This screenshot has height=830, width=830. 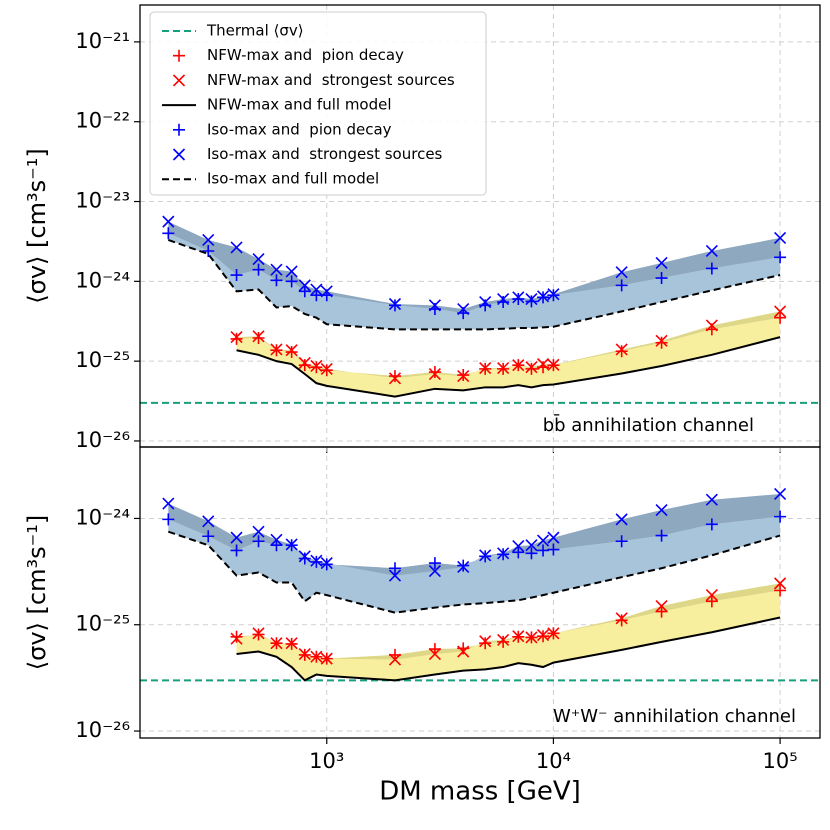 I want to click on legend-box, so click(x=318, y=103).